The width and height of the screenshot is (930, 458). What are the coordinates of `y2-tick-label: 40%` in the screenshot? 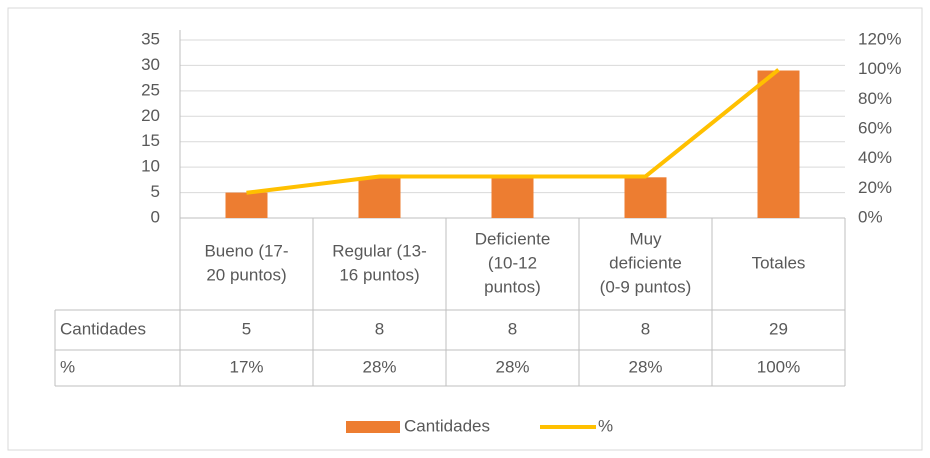 It's located at (875, 157).